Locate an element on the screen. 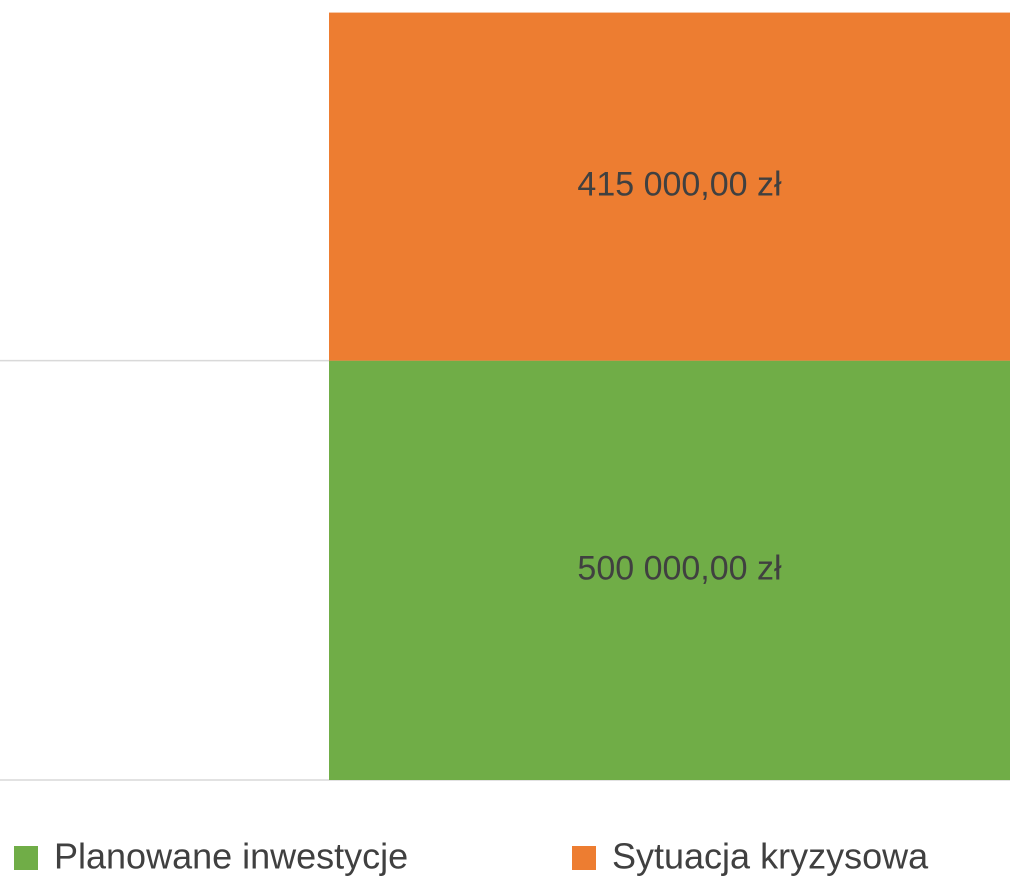 Image resolution: width=1010 pixels, height=882 pixels. data-label: 500 000,00 zł is located at coordinates (679, 568).